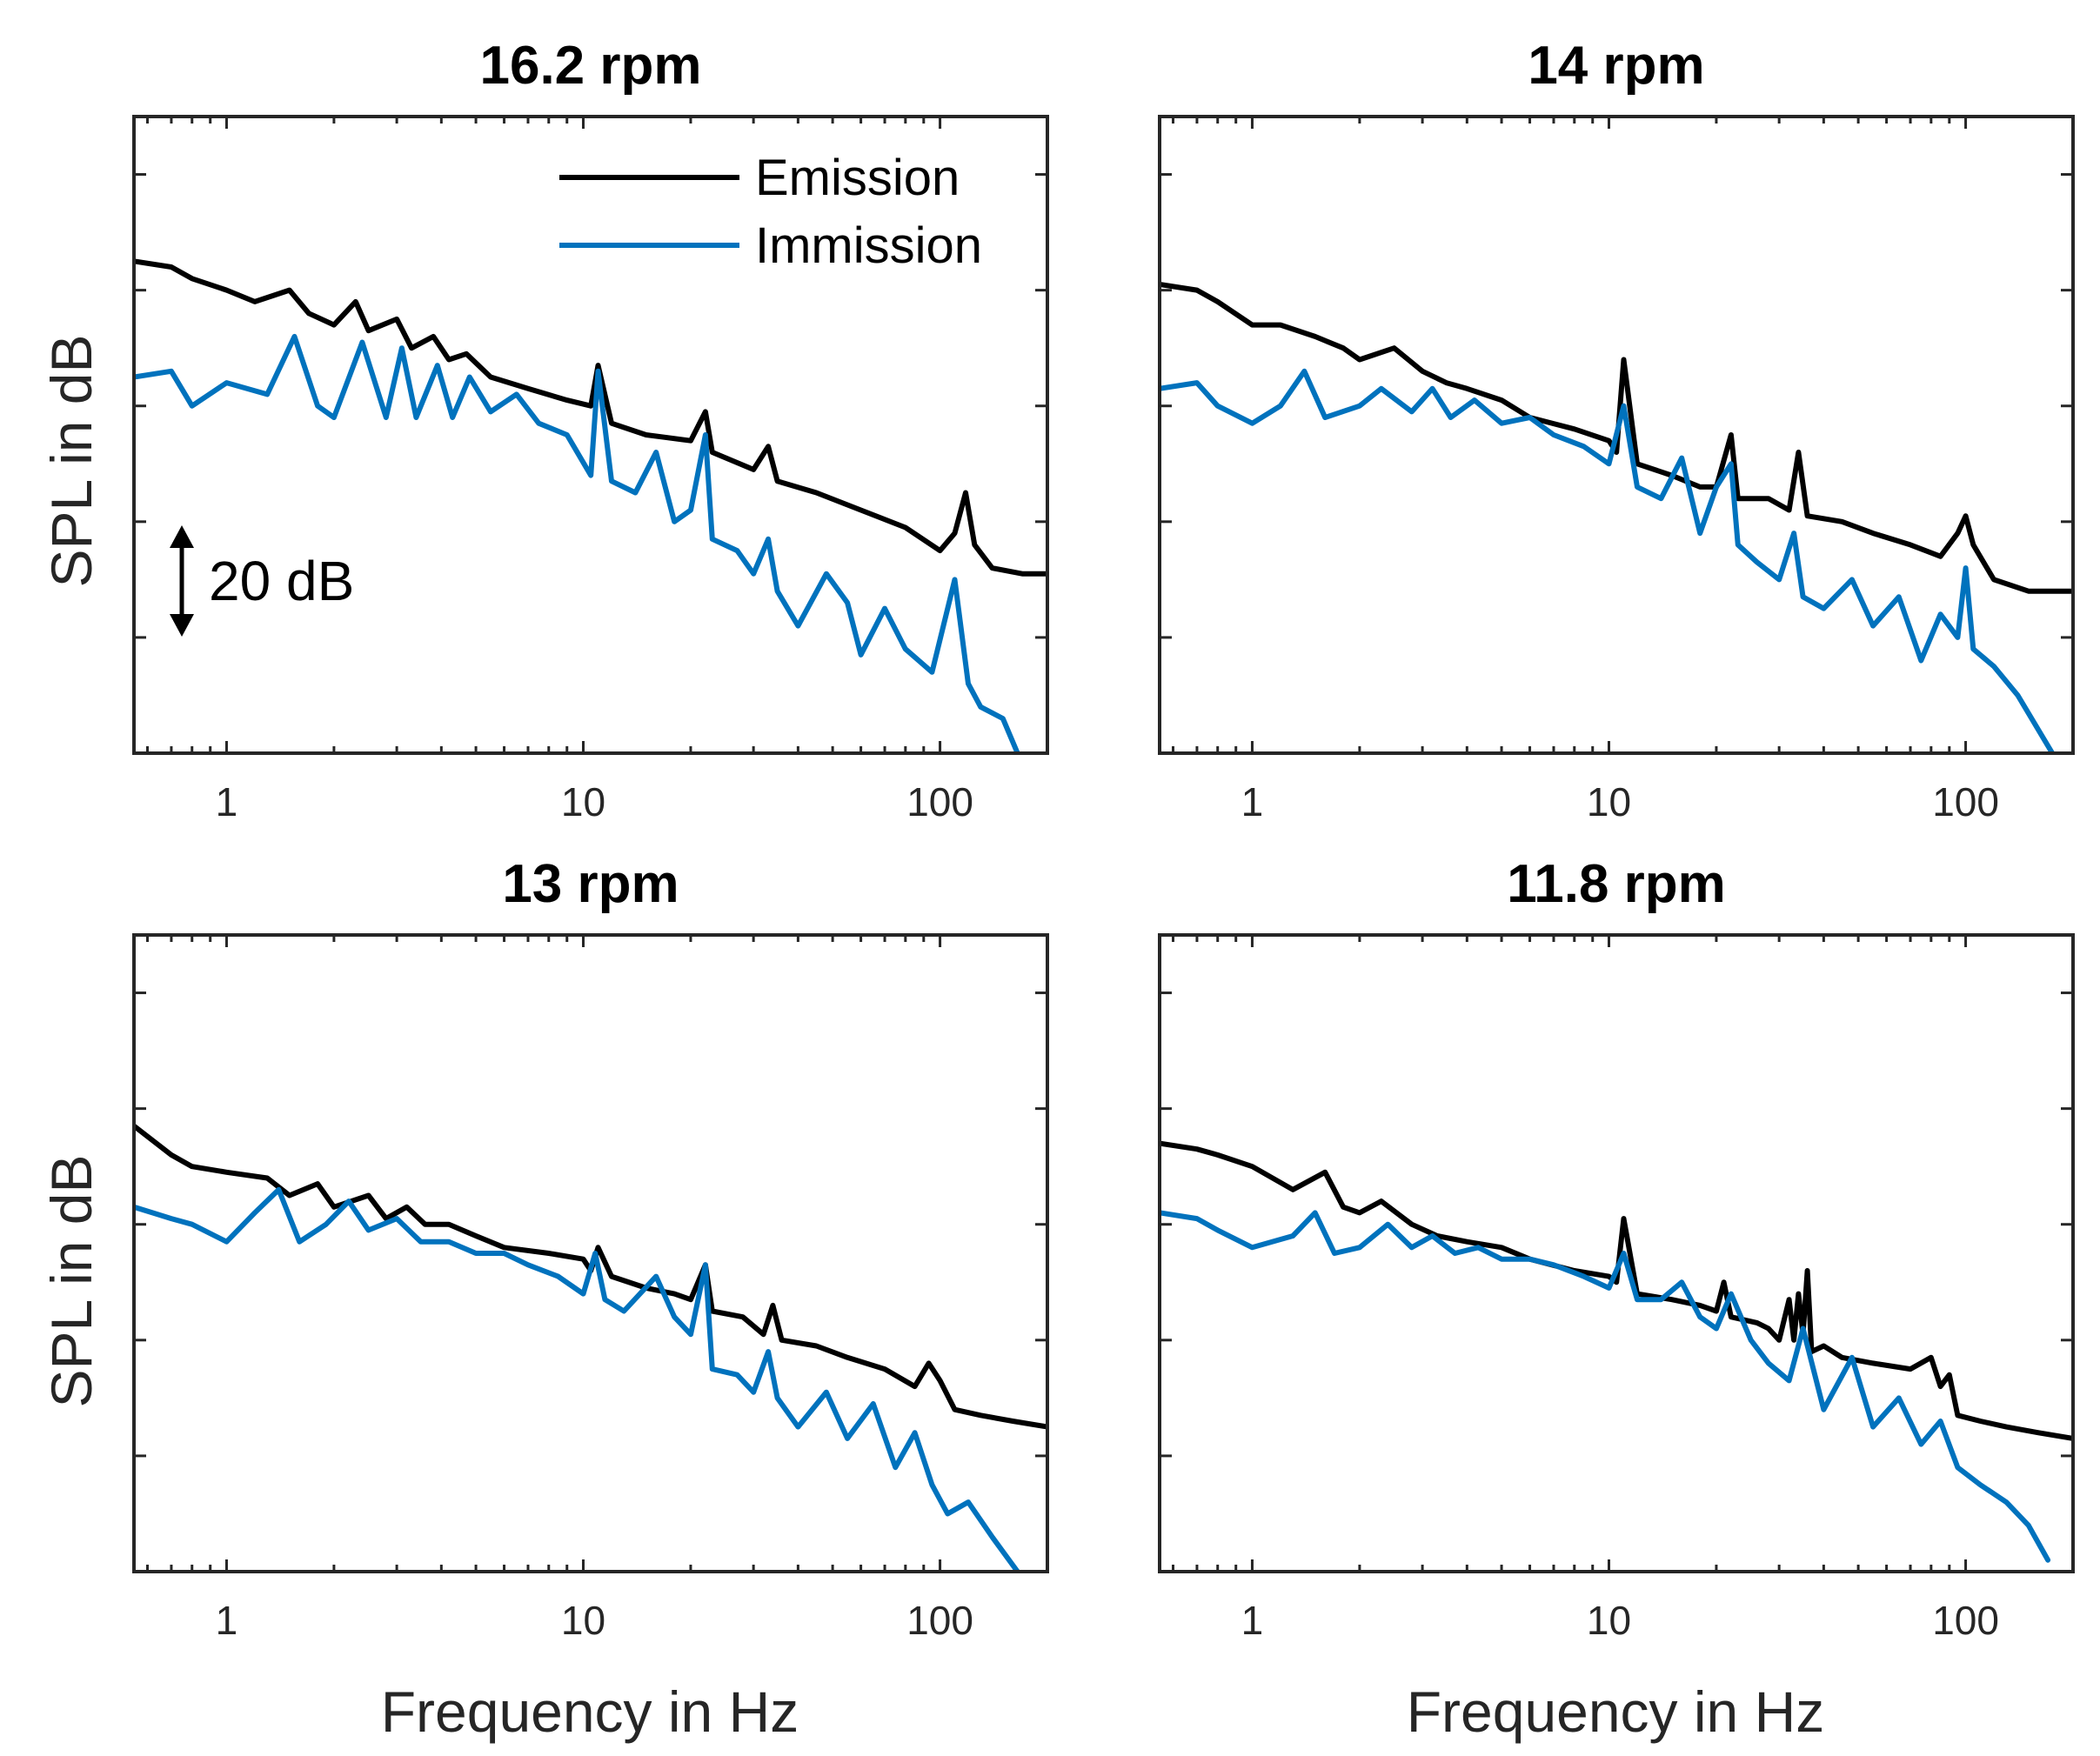 The height and width of the screenshot is (1756, 2100). Describe the element at coordinates (590, 1712) in the screenshot. I see `x-axis-label-left: Frequency in Hz` at that location.